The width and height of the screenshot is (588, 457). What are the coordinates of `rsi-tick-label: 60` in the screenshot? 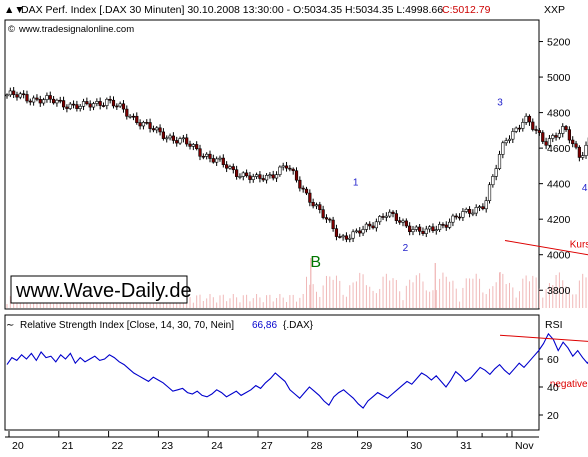 It's located at (553, 360).